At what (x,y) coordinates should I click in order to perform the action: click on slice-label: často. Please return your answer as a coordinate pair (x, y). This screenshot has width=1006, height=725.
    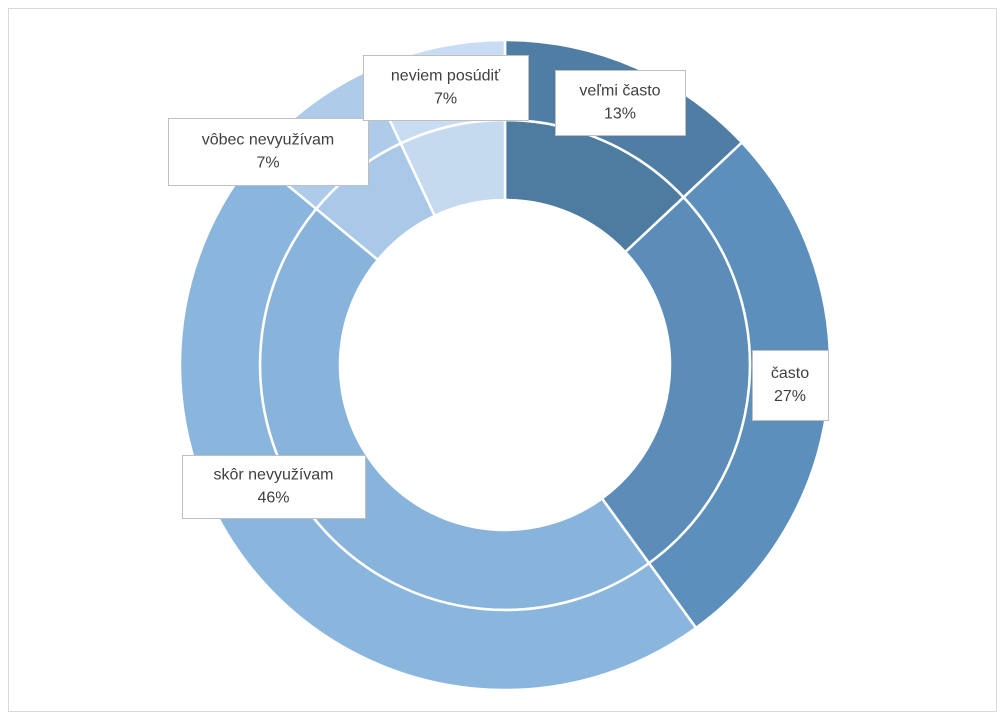
    Looking at the image, I should click on (790, 373).